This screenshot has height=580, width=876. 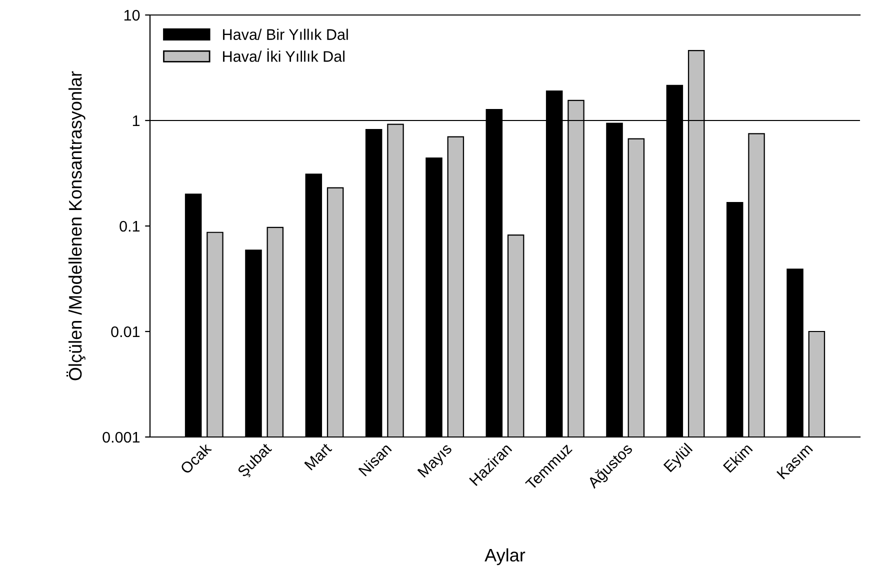 I want to click on y-tick-label: 0.01, so click(x=125, y=332).